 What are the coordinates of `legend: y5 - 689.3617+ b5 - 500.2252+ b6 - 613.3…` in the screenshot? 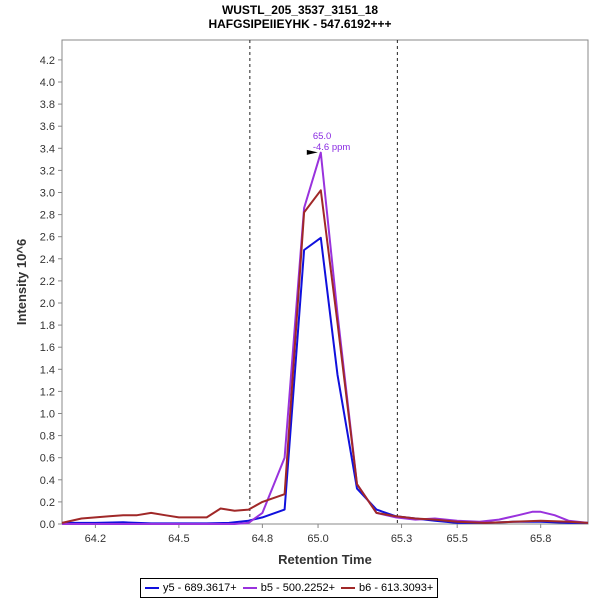 It's located at (289, 588).